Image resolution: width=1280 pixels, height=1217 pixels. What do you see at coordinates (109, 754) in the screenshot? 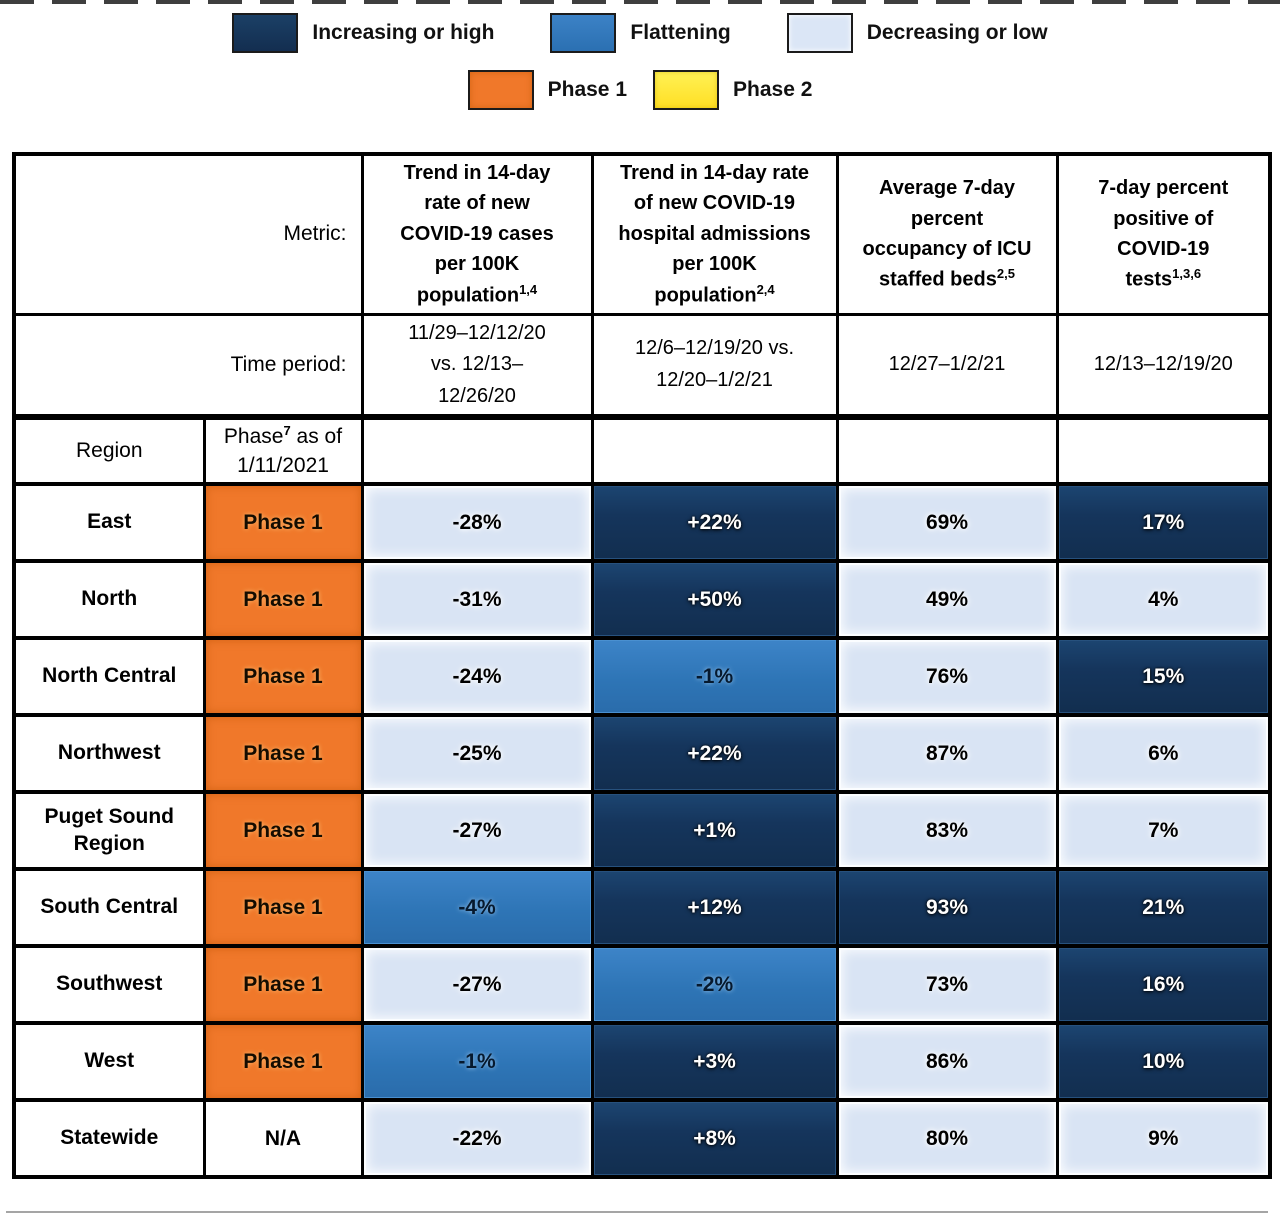
I see `region-cell: Northwest` at bounding box center [109, 754].